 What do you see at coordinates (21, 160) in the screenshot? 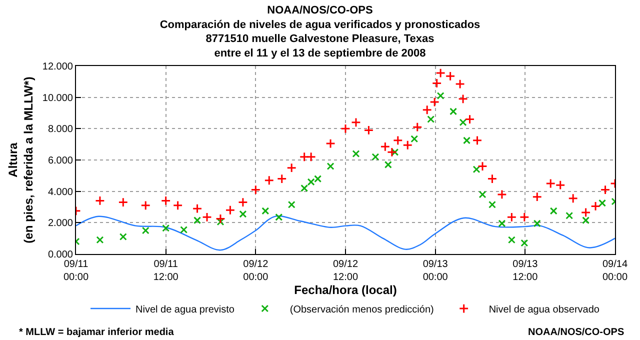
I see `y-axis-title: Altura (en pies, referida a la MLLW*)` at bounding box center [21, 160].